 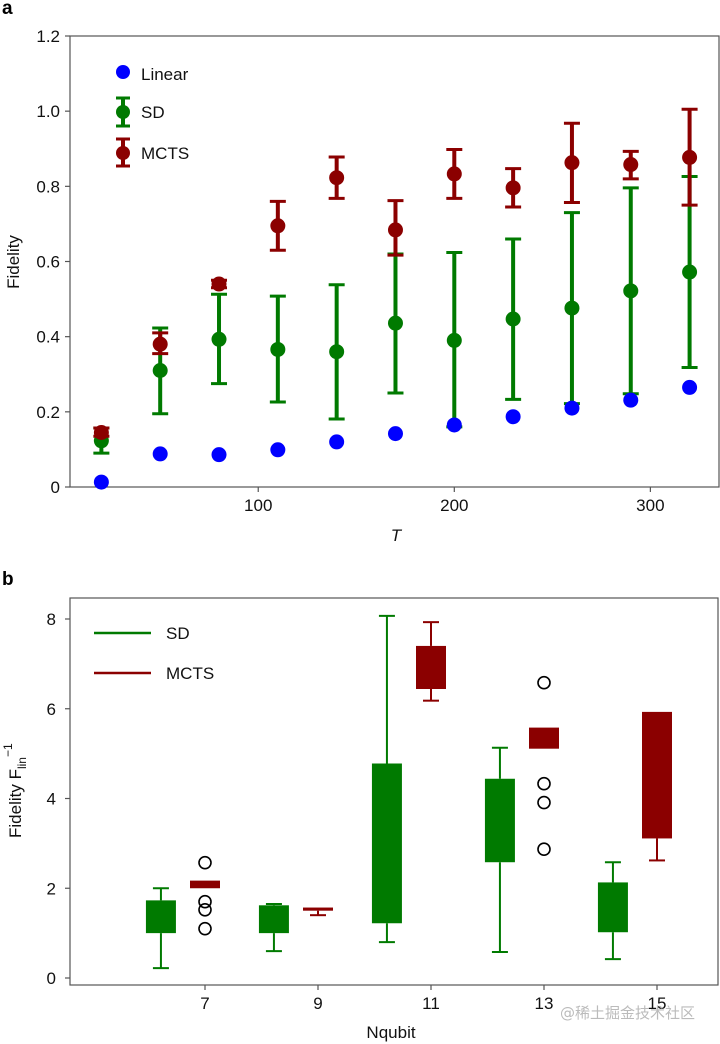 I want to click on watermark: @稀土掘金技术社区, so click(x=627, y=1013).